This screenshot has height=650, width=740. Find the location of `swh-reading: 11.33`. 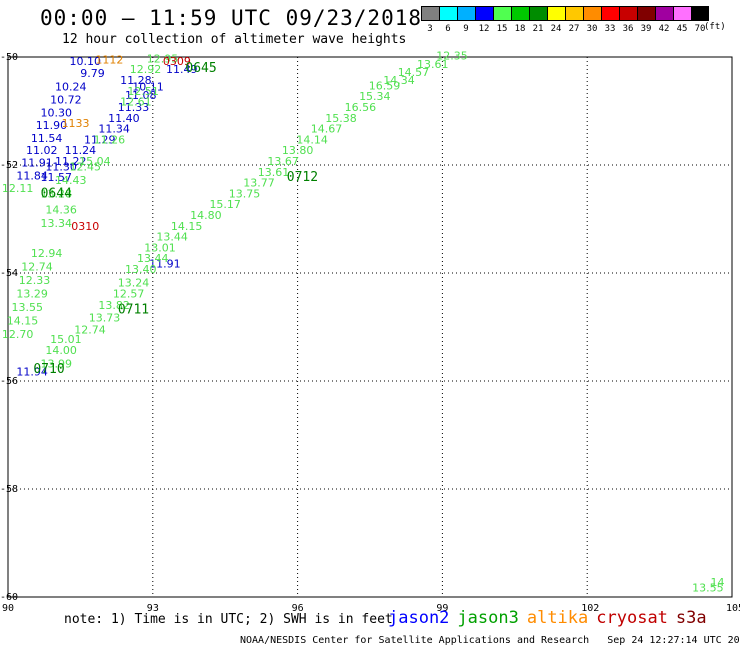

swh-reading: 11.33 is located at coordinates (134, 107).